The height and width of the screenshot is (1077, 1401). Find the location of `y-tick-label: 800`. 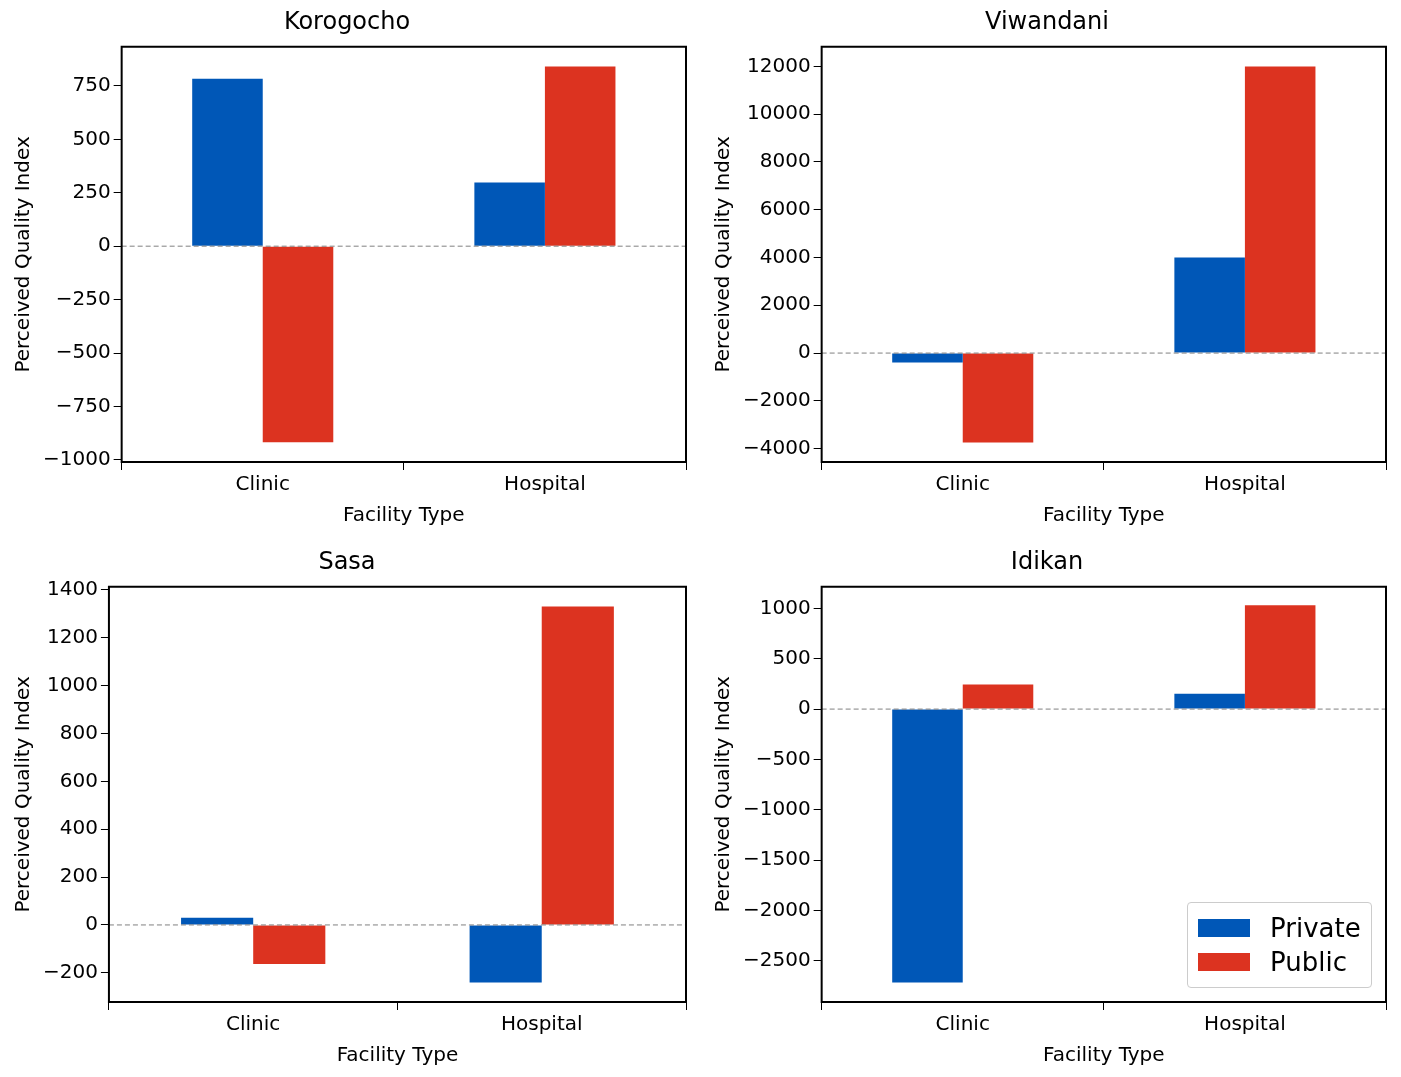

y-tick-label: 800 is located at coordinates (78, 731).